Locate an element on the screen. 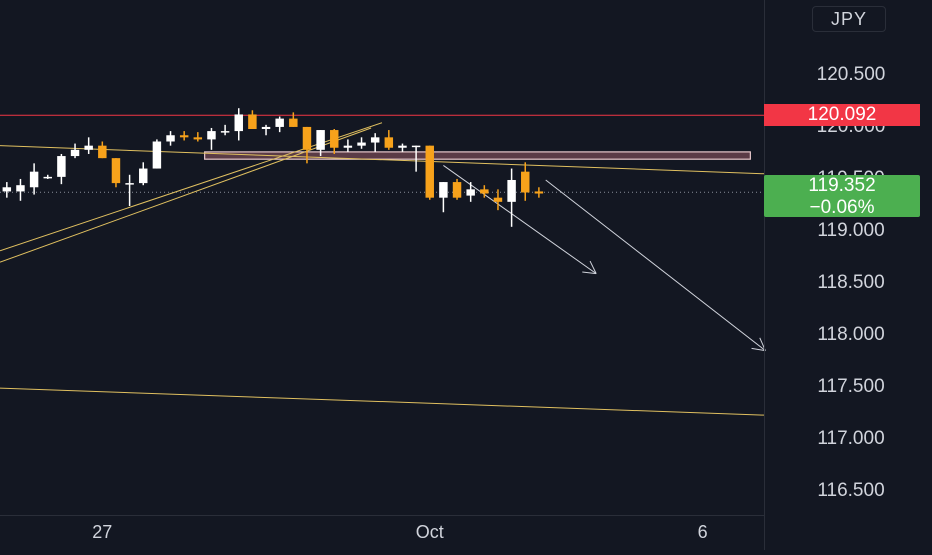 This screenshot has height=555, width=932. time-tick-label: 27 is located at coordinates (102, 532).